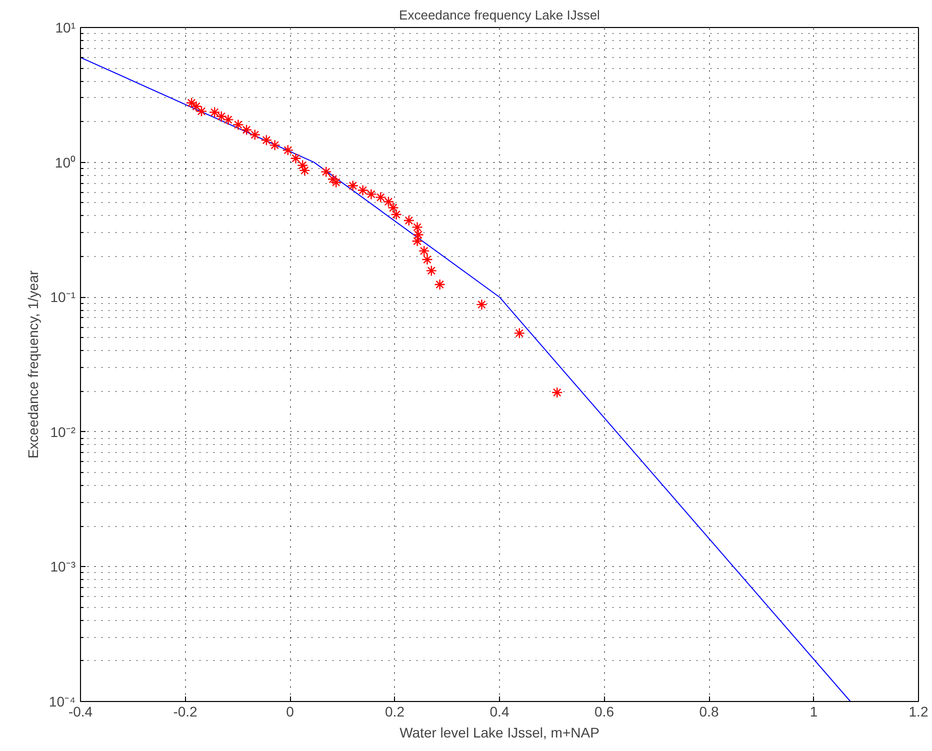  What do you see at coordinates (604, 712) in the screenshot?
I see `x-tick-label: 0.6` at bounding box center [604, 712].